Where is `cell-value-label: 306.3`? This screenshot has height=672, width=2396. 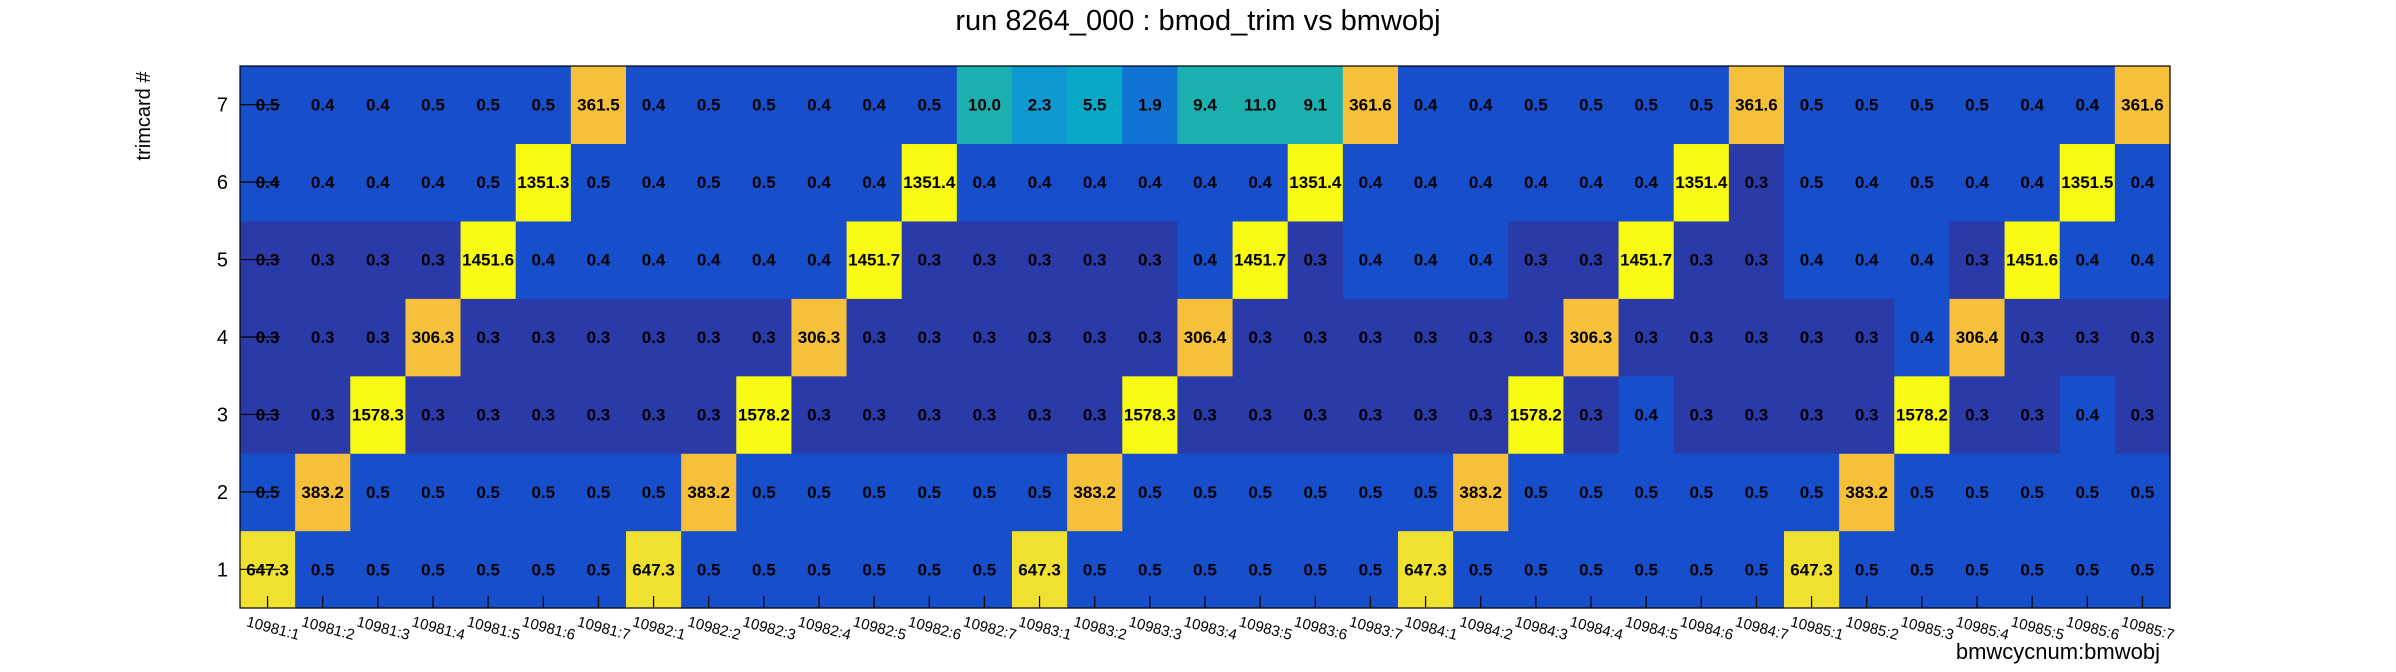
cell-value-label: 306.3 is located at coordinates (819, 337).